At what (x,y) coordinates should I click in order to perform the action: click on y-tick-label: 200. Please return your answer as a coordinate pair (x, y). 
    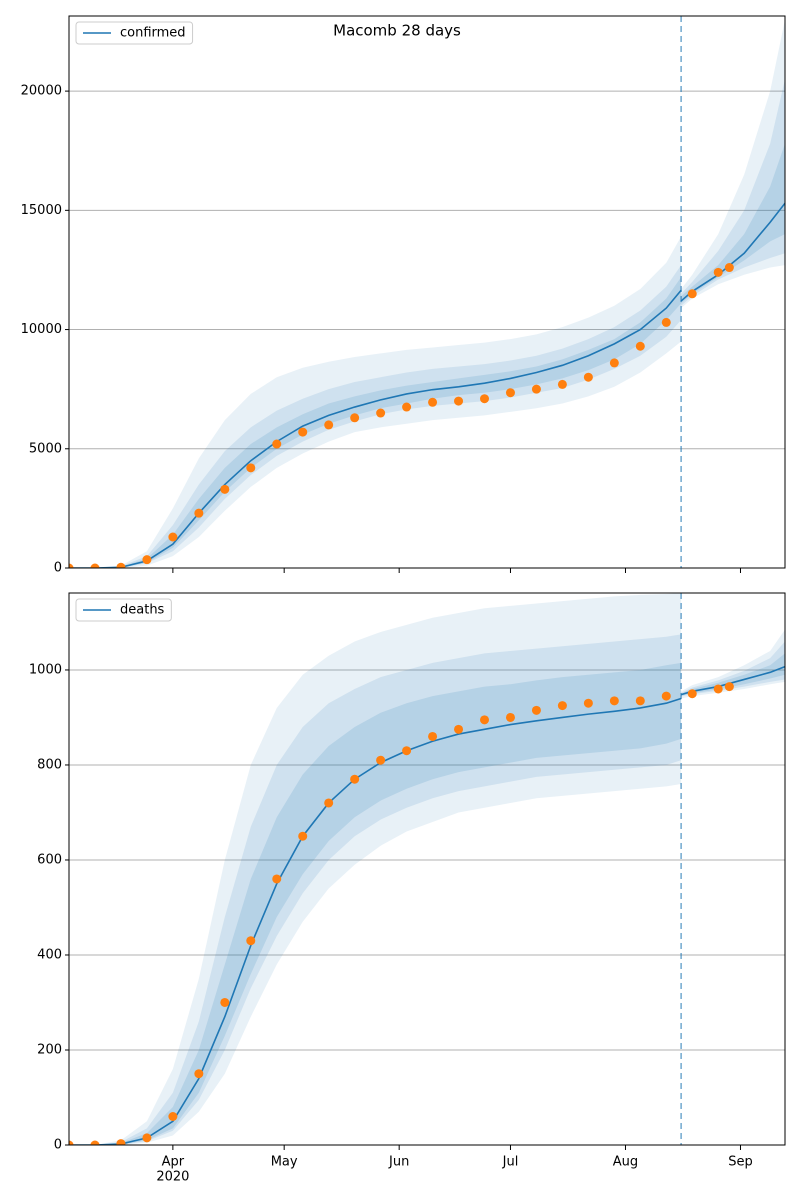
    Looking at the image, I should click on (49, 1049).